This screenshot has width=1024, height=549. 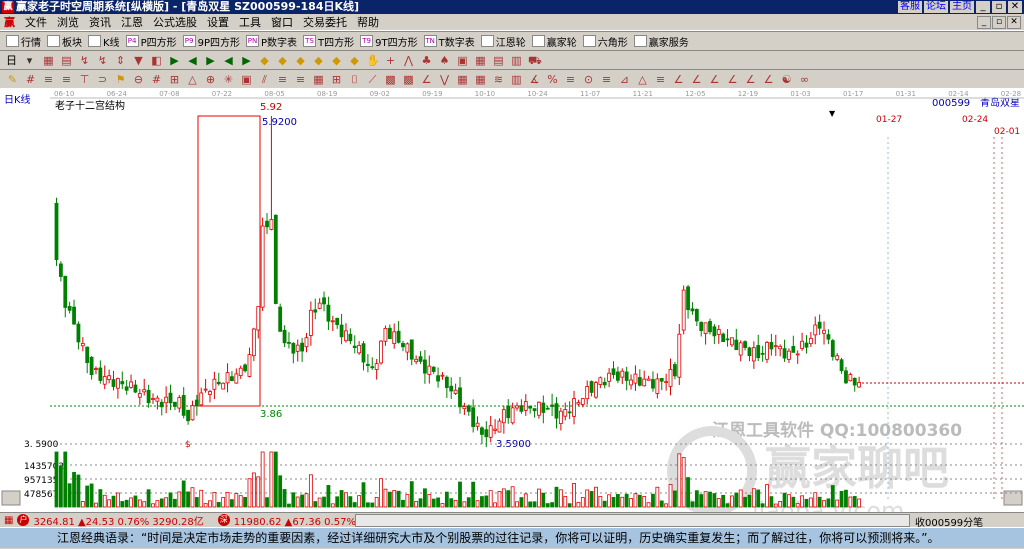 What do you see at coordinates (588, 79) in the screenshot?
I see `tool-icon: ⊙` at bounding box center [588, 79].